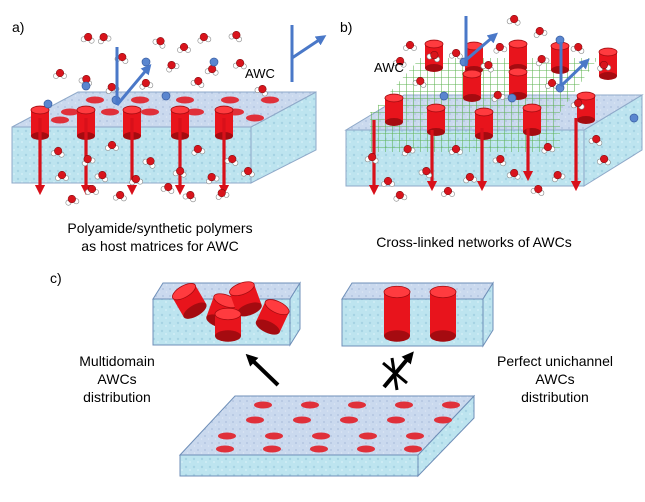 The image size is (645, 502). Describe the element at coordinates (554, 379) in the screenshot. I see `unichannel-label-line2: AWCs` at that location.